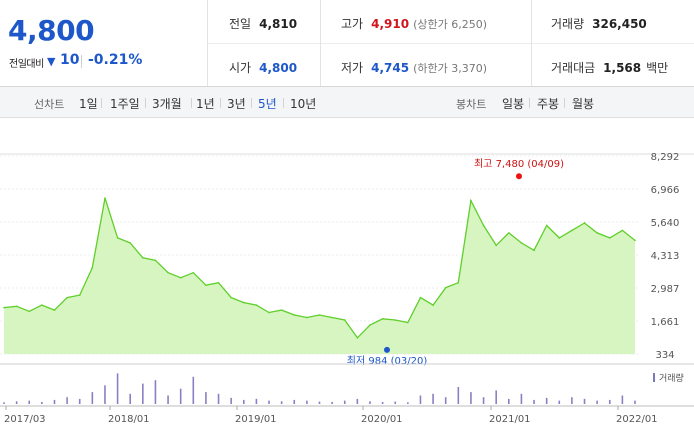  I want to click on y-axis-labels: 8,292 6,966 5,640 4,313 2,987 1,661 334, so click(665, 256).